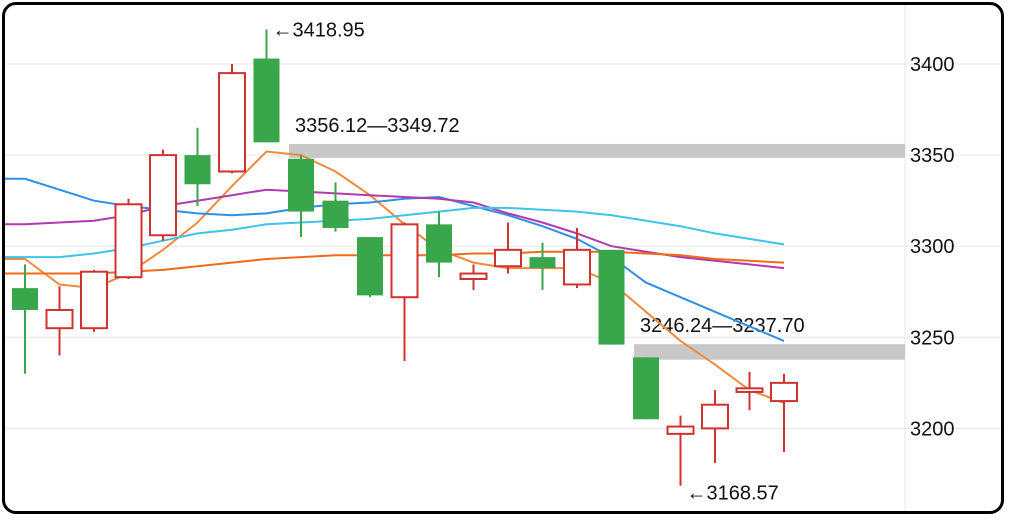 The image size is (1010, 520). I want to click on price-annotation: ←3168.57, so click(733, 494).